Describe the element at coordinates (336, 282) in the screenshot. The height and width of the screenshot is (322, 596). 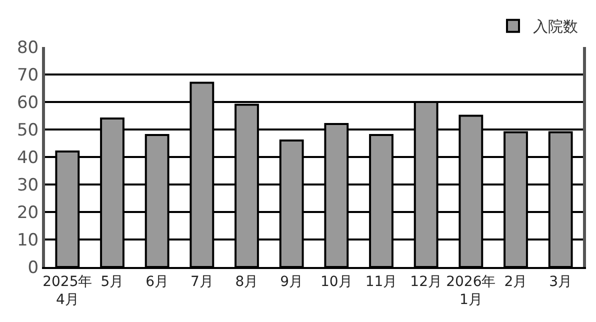
I see `x-tick-label: 10月` at that location.